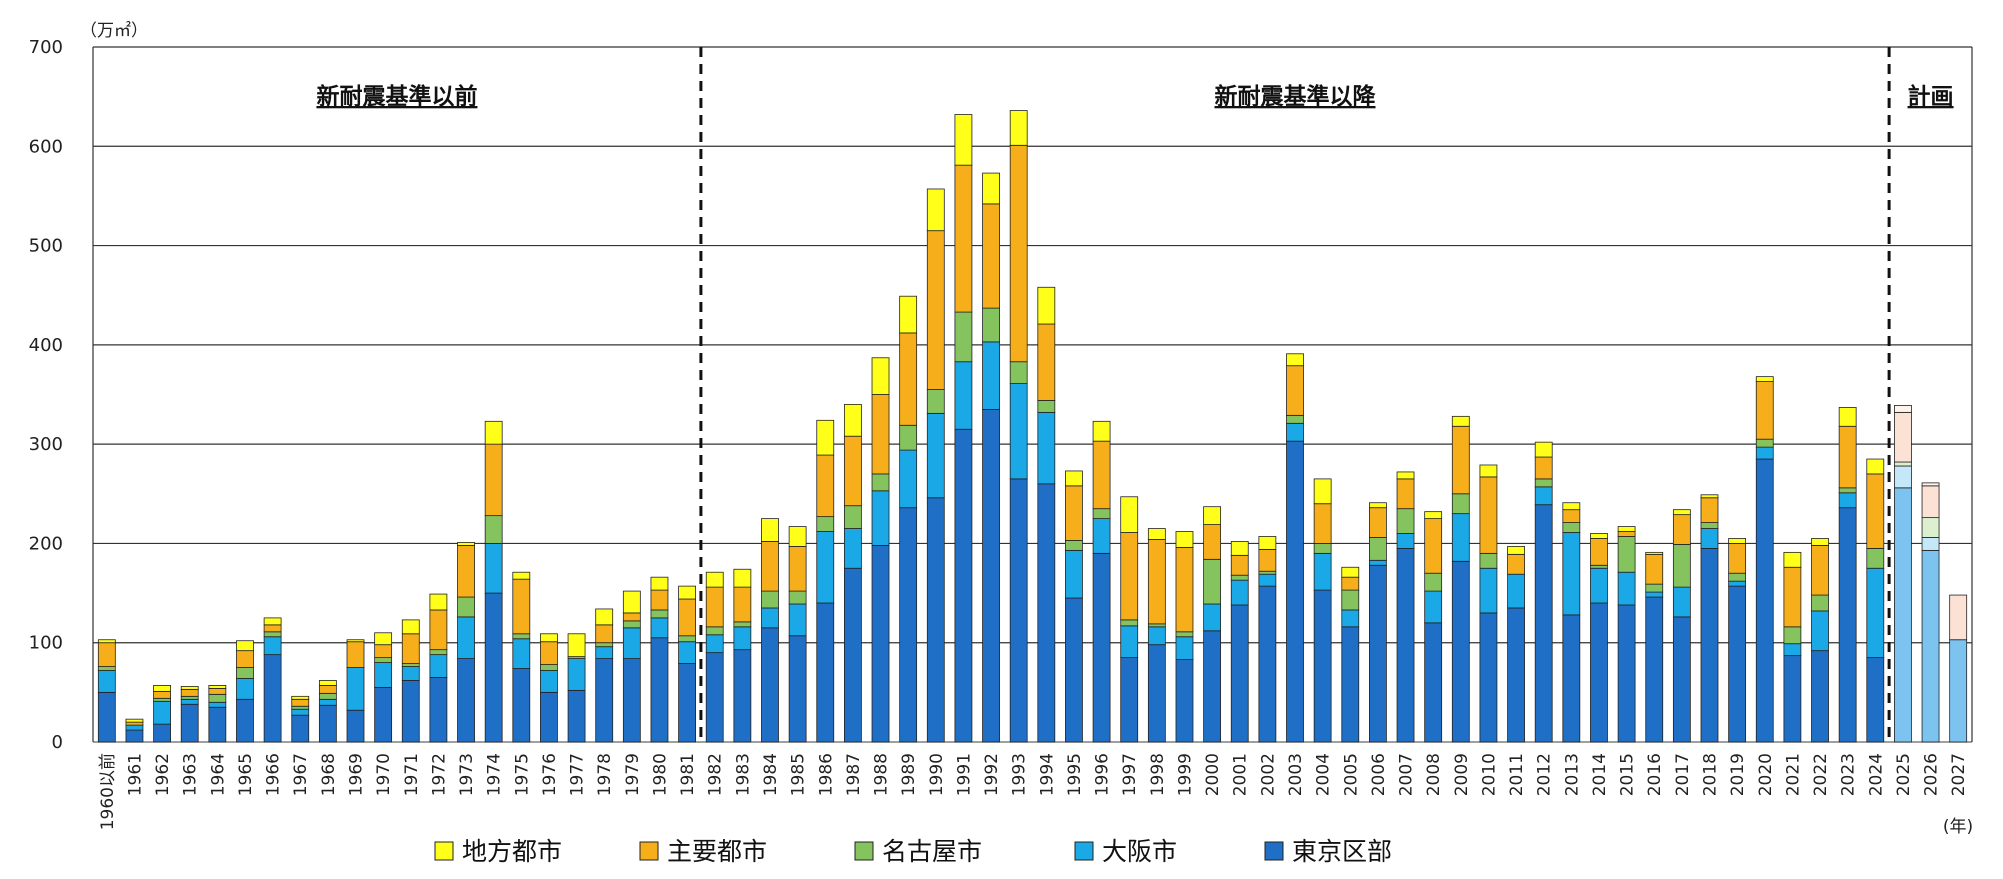 This screenshot has height=879, width=2003. Describe the element at coordinates (46, 643) in the screenshot. I see `y-tick-label: 100` at that location.